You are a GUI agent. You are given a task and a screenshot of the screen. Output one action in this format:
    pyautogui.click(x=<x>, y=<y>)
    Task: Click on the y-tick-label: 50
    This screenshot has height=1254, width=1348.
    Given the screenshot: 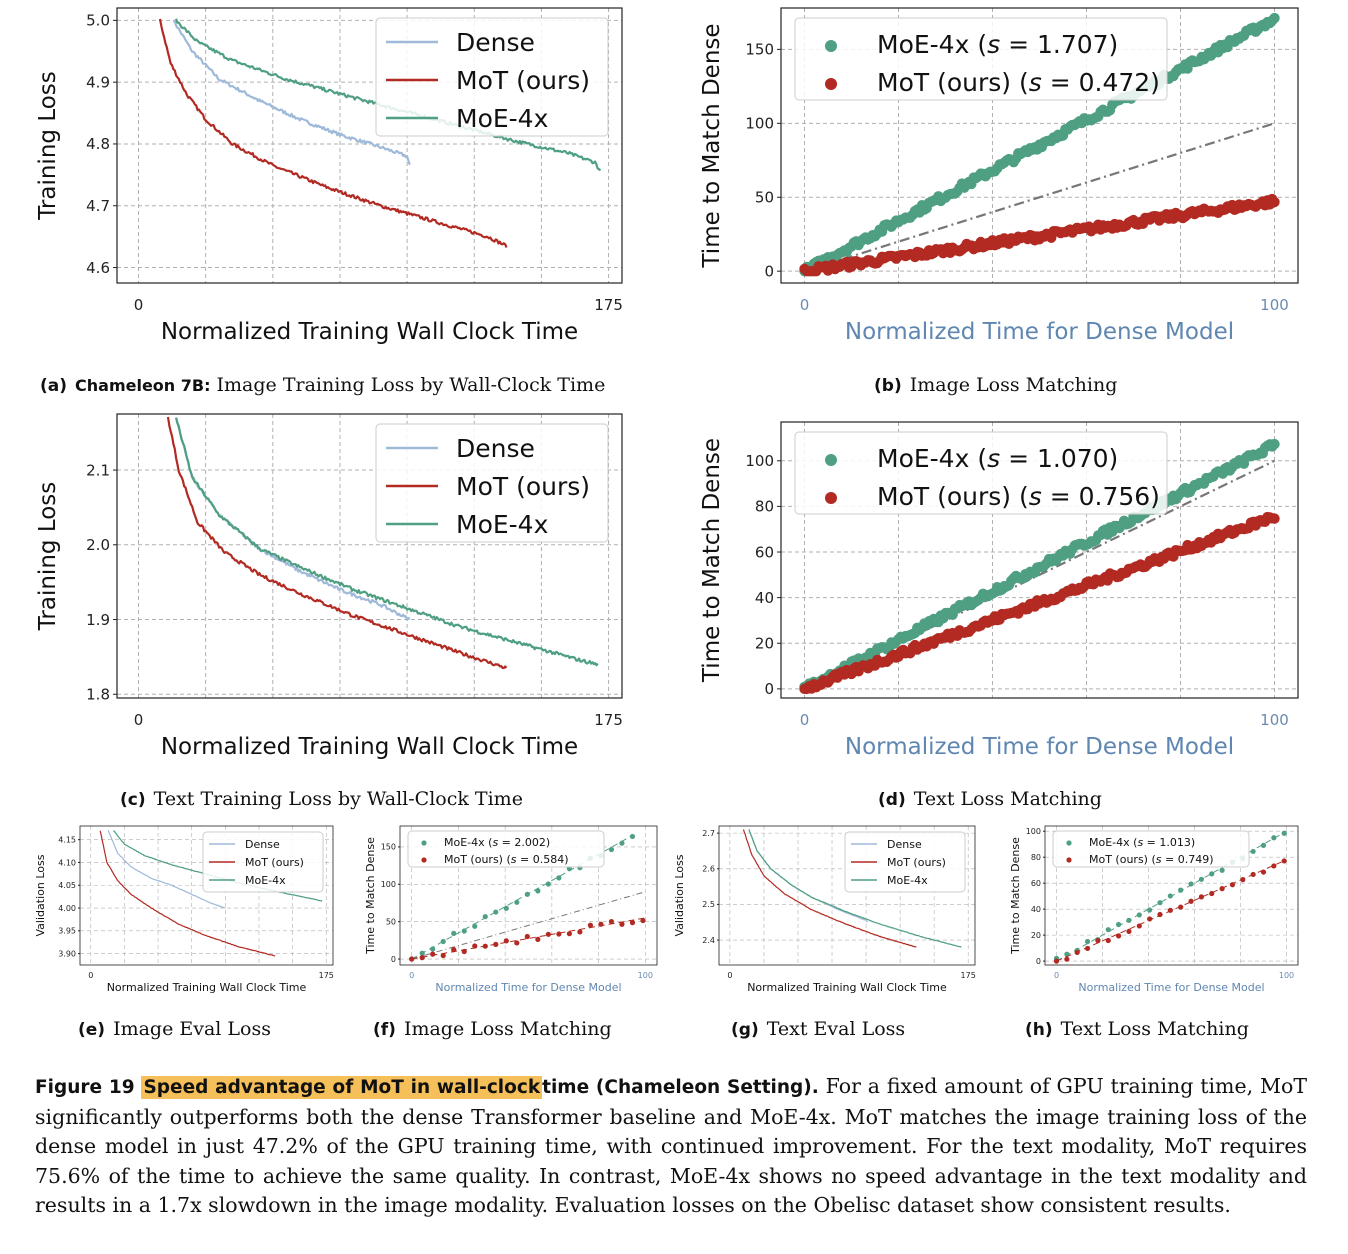 What is the action you would take?
    pyautogui.click(x=764, y=197)
    